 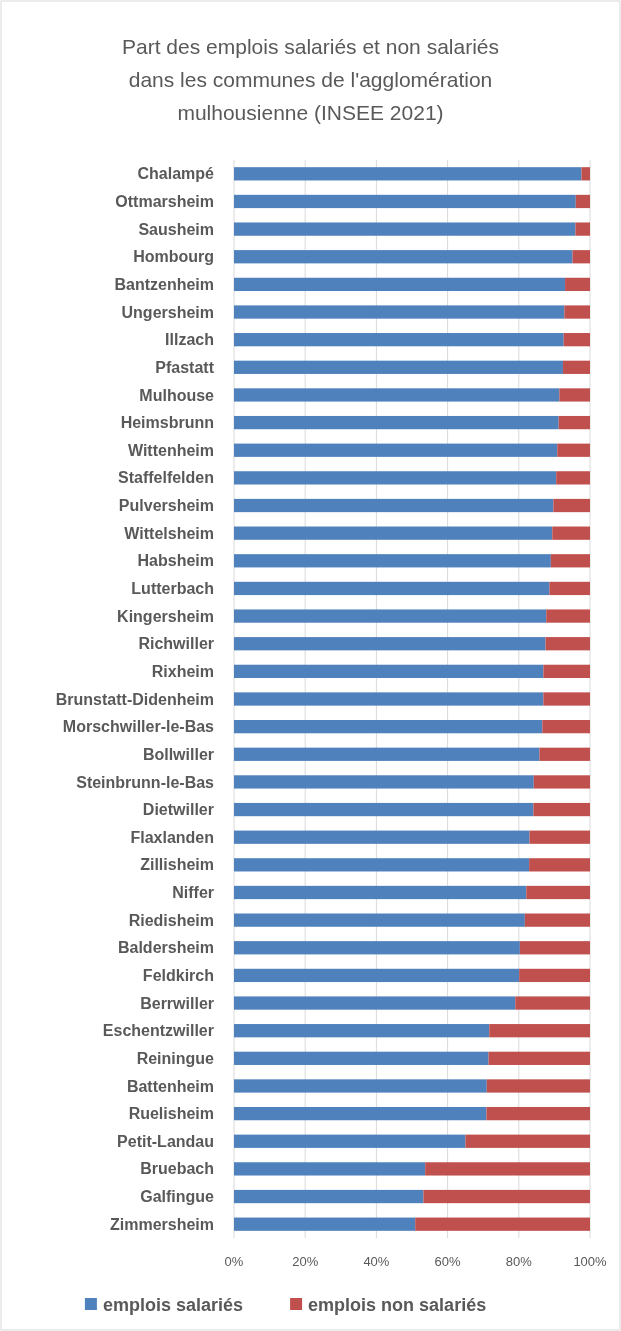 What do you see at coordinates (177, 1003) in the screenshot?
I see `y-tick-label: Berrwiller` at bounding box center [177, 1003].